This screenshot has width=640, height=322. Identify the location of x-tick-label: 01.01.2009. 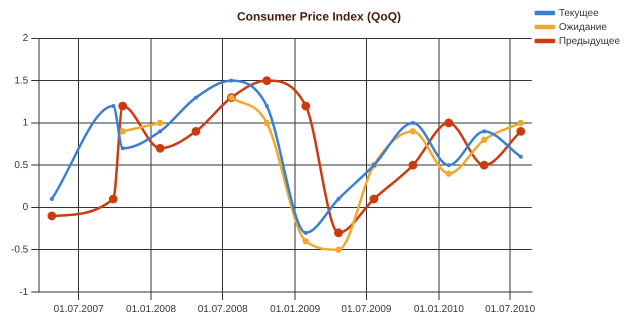
(295, 309).